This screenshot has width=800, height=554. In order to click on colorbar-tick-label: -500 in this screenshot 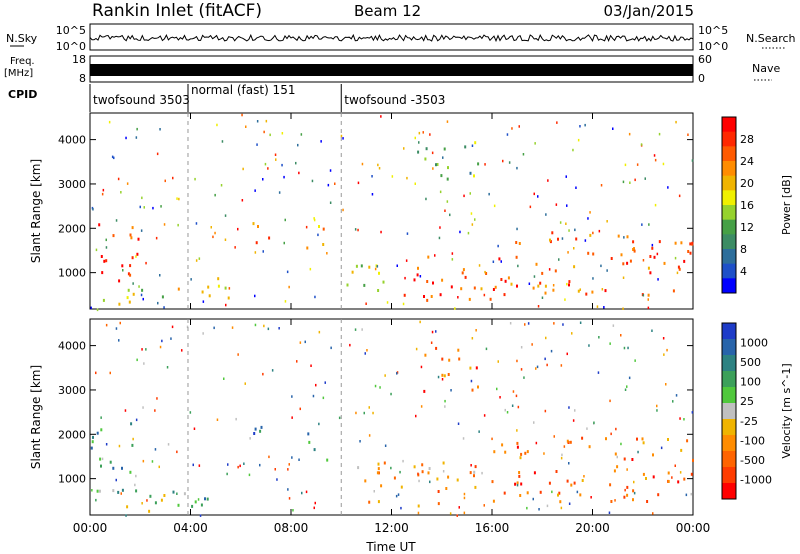, I will do `click(752, 460)`.